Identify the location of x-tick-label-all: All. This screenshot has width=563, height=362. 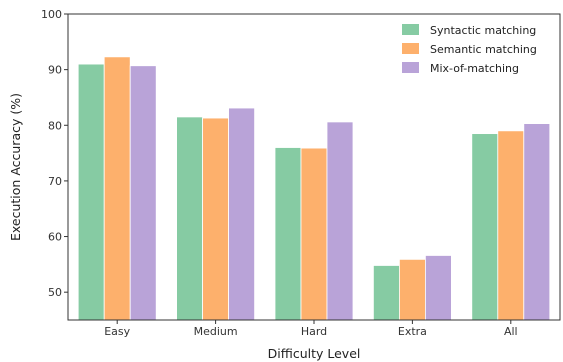
(511, 331).